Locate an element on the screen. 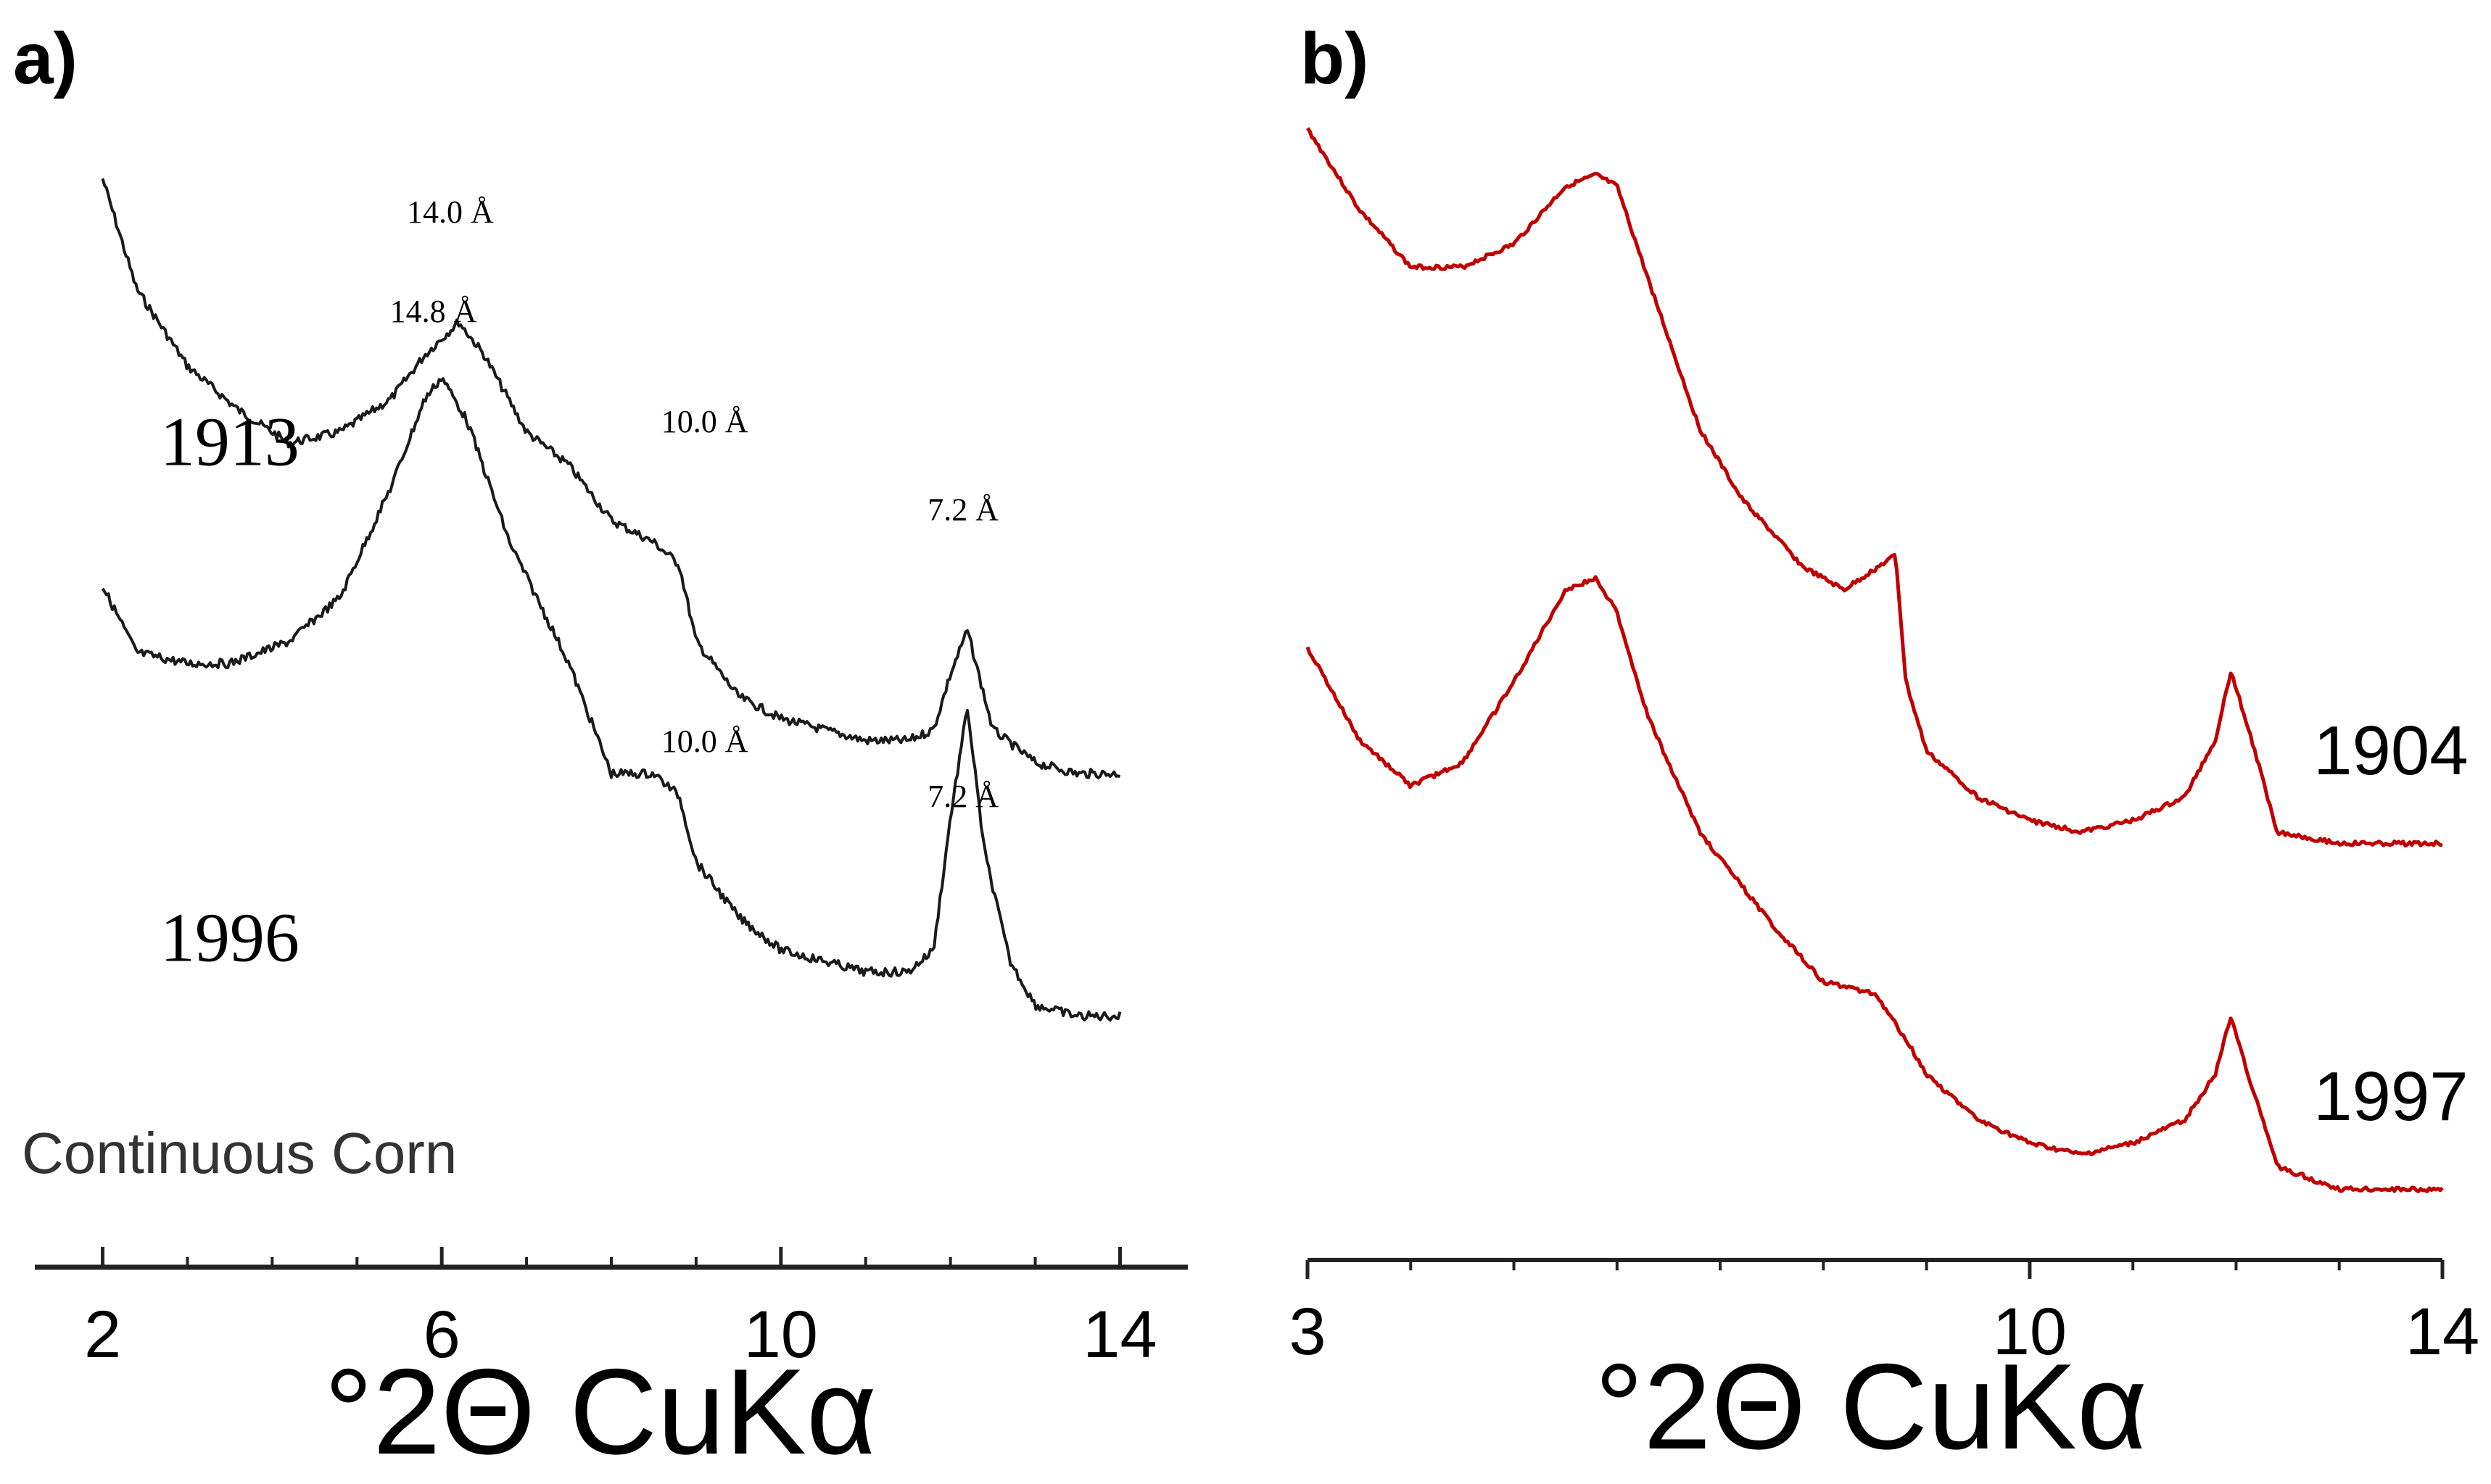 The height and width of the screenshot is (1484, 2491). x-tick-label: 2 is located at coordinates (102, 1335).